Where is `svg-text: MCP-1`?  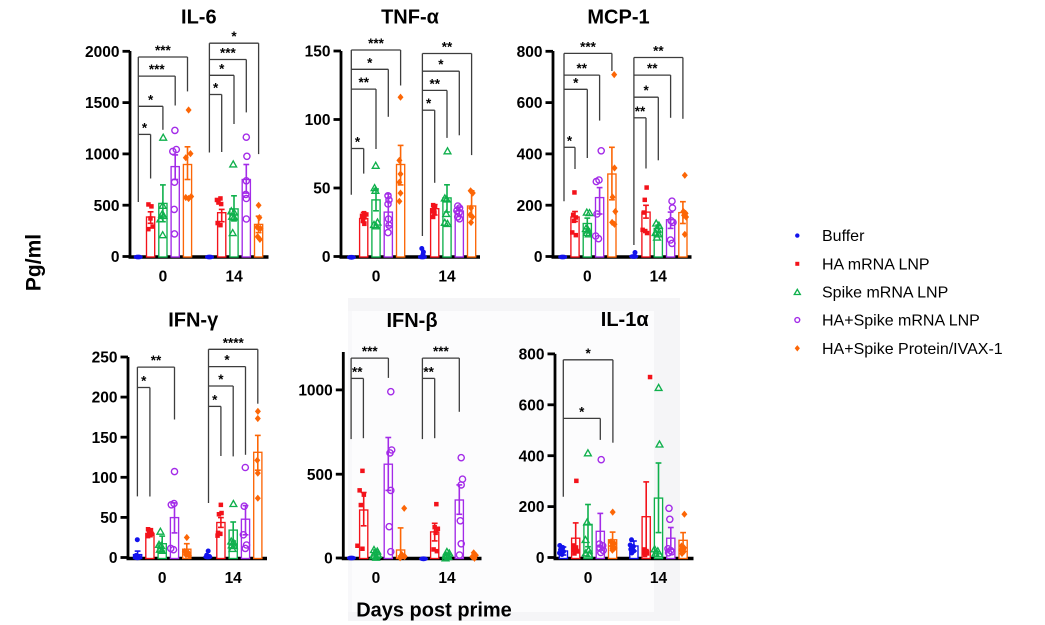 svg-text: MCP-1 is located at coordinates (618, 18).